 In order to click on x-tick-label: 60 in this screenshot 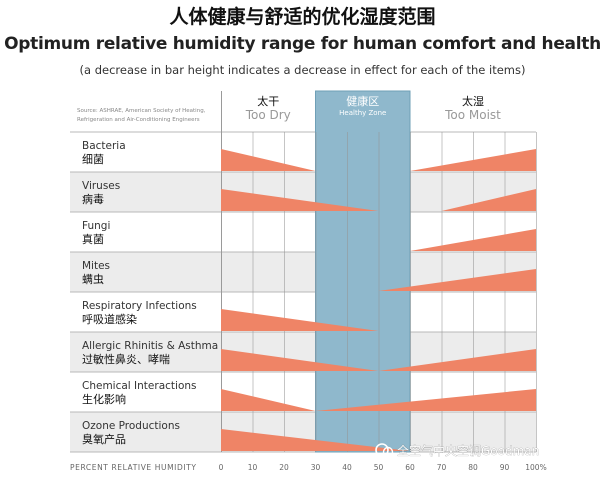, I will do `click(410, 467)`.